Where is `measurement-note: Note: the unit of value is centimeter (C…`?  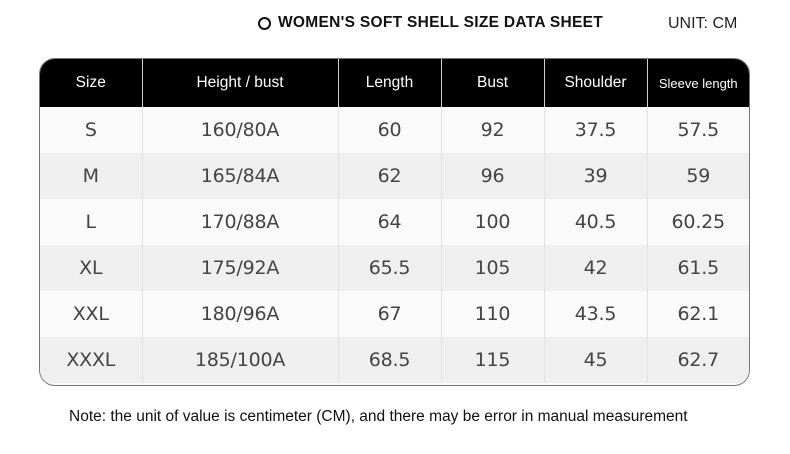
measurement-note: Note: the unit of value is centimeter (C… is located at coordinates (378, 416).